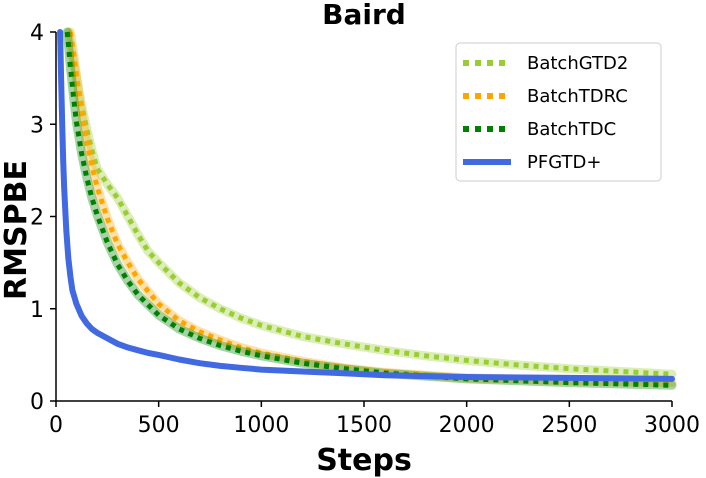 The width and height of the screenshot is (706, 478). Describe the element at coordinates (37, 33) in the screenshot. I see `y-tick-label: 4` at that location.